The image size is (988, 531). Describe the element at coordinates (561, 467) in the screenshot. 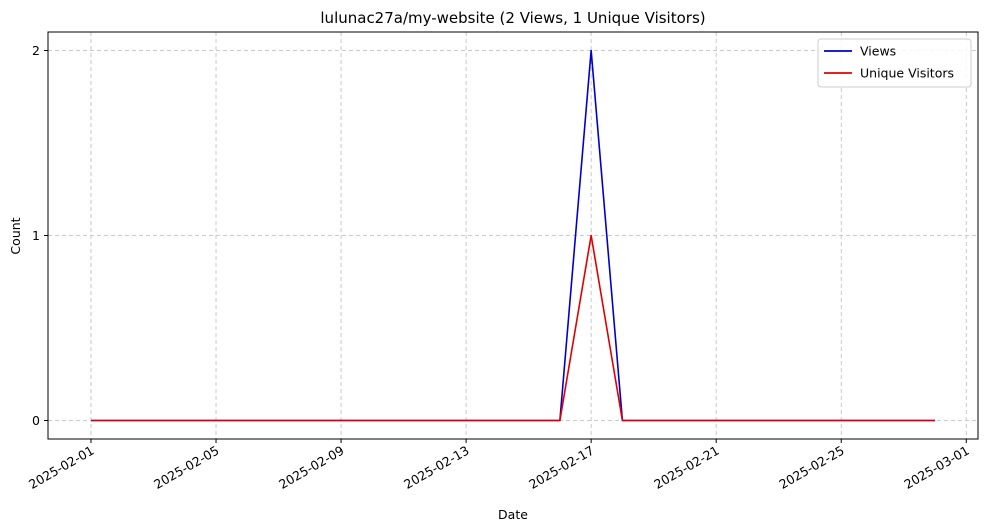

I see `x-tick-label: 2025-02-17` at that location.